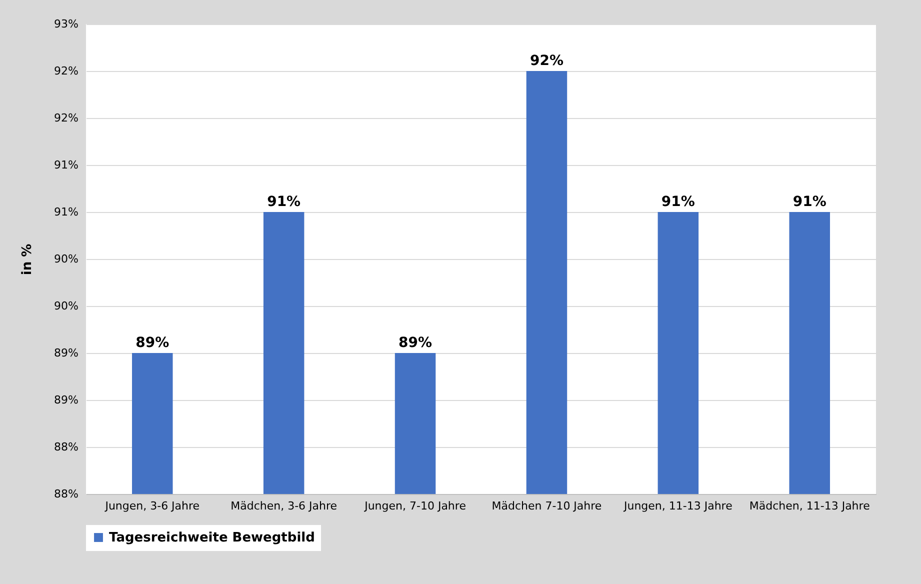 The height and width of the screenshot is (584, 921). I want to click on y-tick-label: 93%, so click(66, 24).